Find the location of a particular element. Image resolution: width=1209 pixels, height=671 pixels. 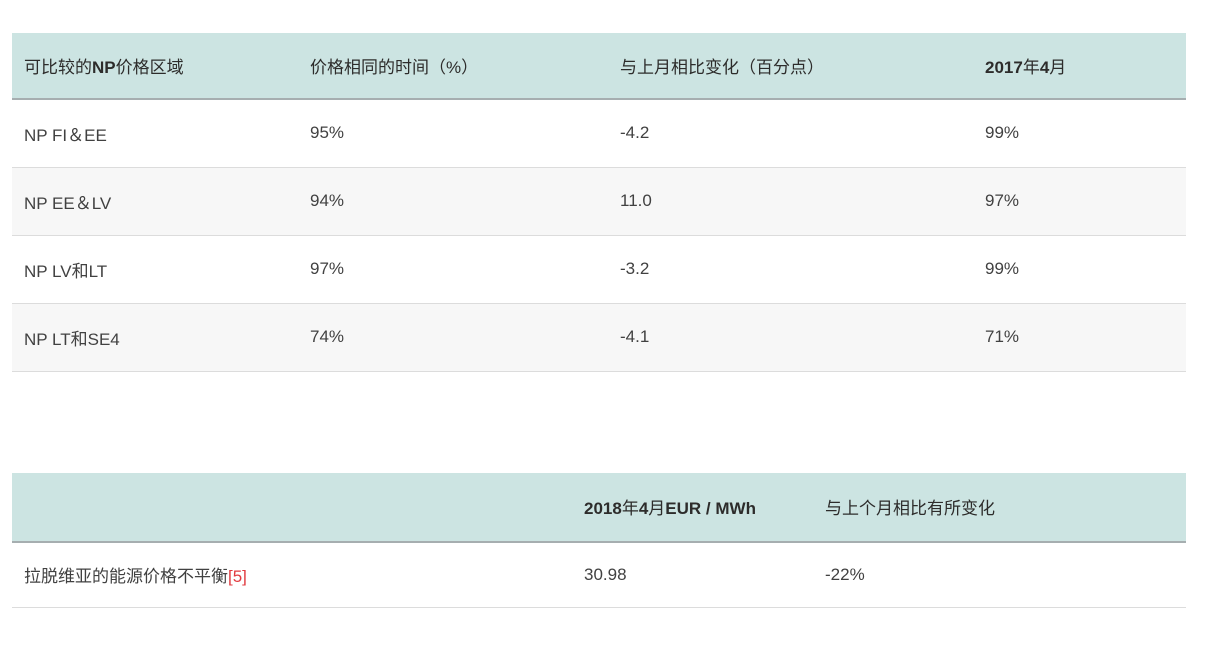

header-april-2018-eur-mwh: 2018年4月EUR / MWh is located at coordinates (692, 507).